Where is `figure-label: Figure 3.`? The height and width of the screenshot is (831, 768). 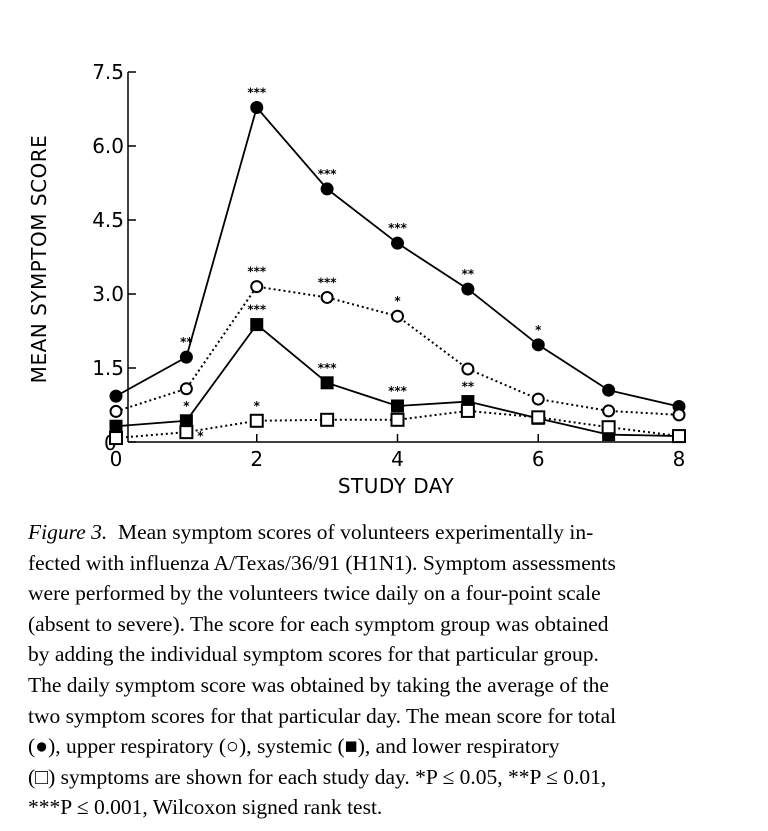 figure-label: Figure 3. is located at coordinates (68, 532).